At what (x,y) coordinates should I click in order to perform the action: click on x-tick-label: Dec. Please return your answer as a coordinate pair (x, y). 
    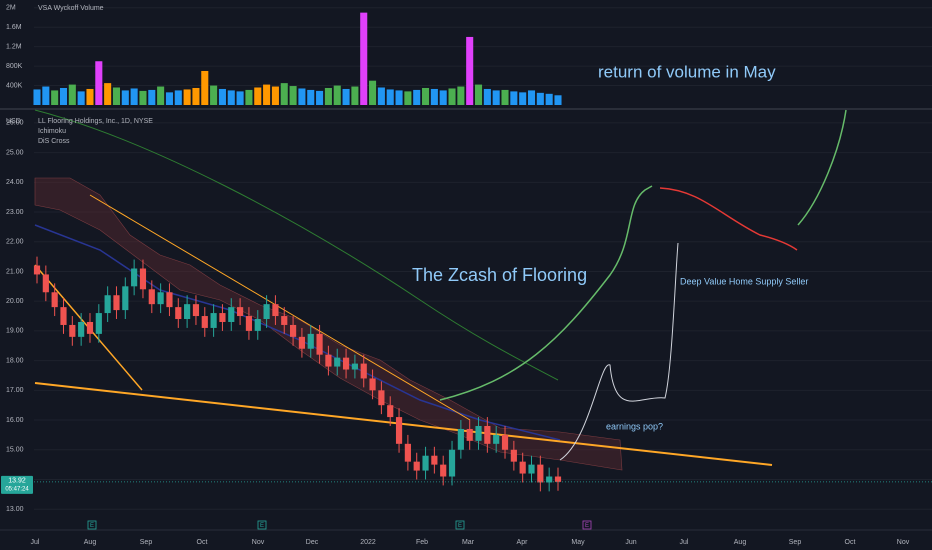
    Looking at the image, I should click on (312, 542).